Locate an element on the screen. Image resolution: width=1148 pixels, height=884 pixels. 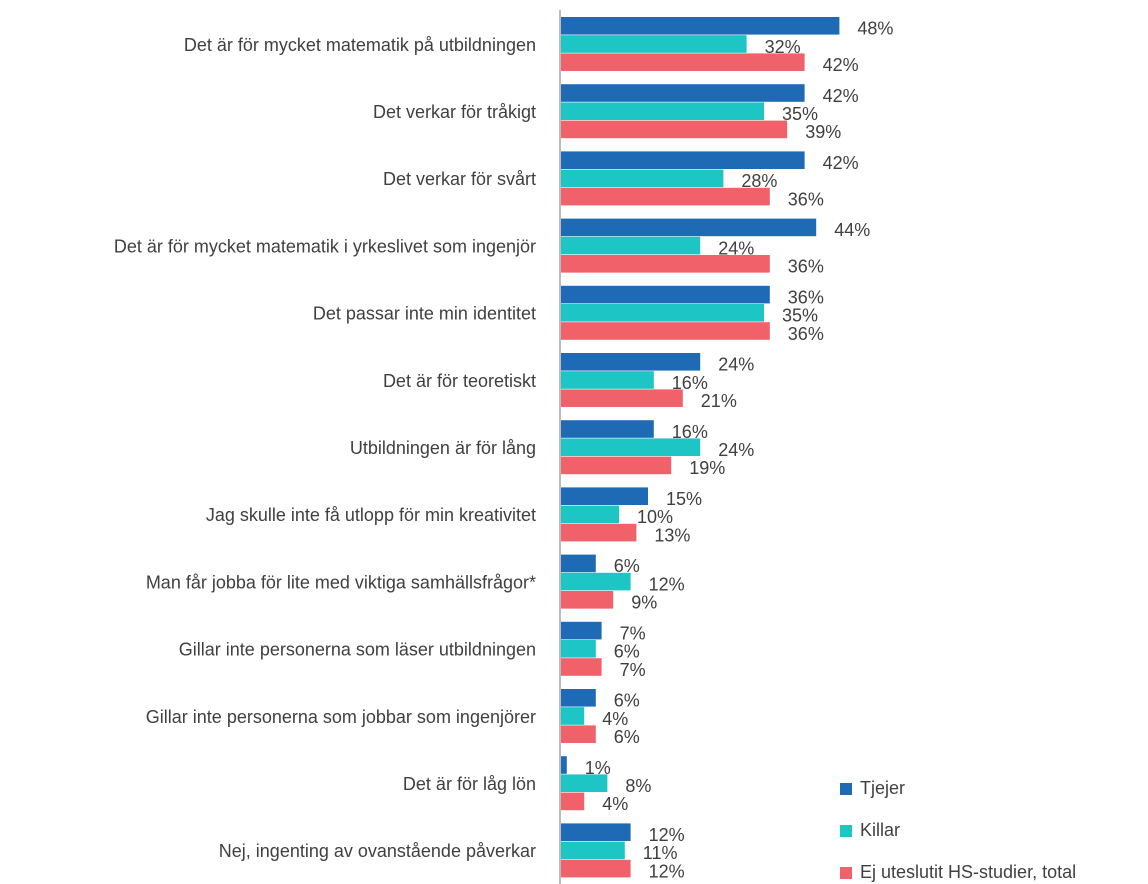
value-label: 28% is located at coordinates (759, 181).